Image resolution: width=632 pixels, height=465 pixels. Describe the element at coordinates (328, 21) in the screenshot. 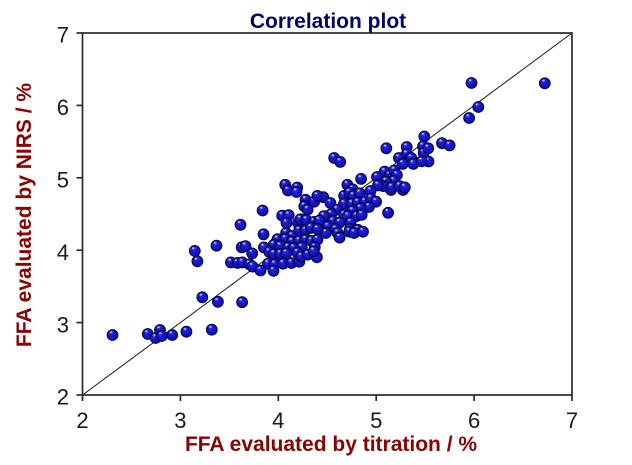

I see `svg-text: Correlation plot` at that location.